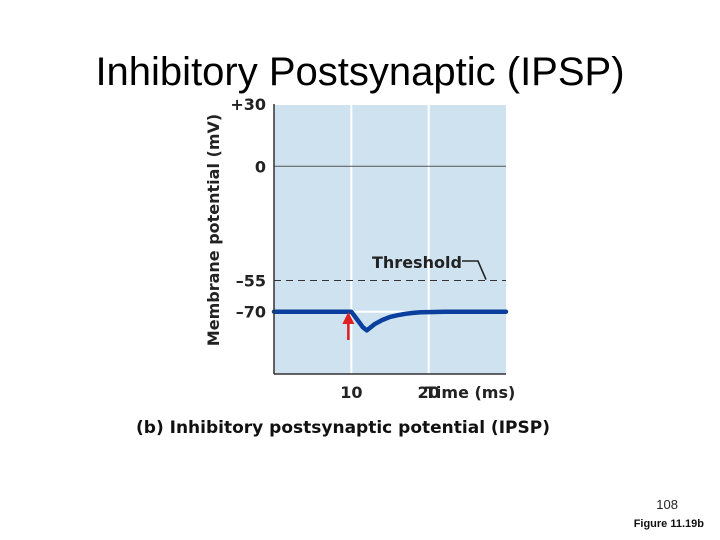 The image size is (720, 540). I want to click on stimulus-arrow, so click(348, 326).